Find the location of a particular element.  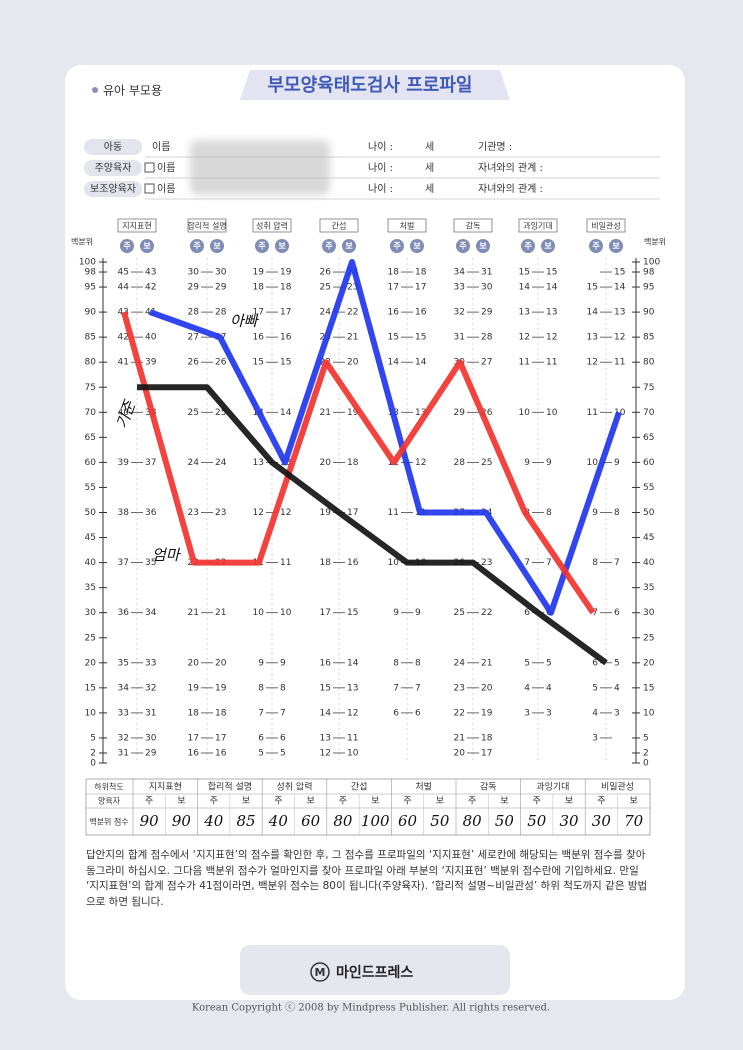

raw-score: 31 is located at coordinates (123, 753).